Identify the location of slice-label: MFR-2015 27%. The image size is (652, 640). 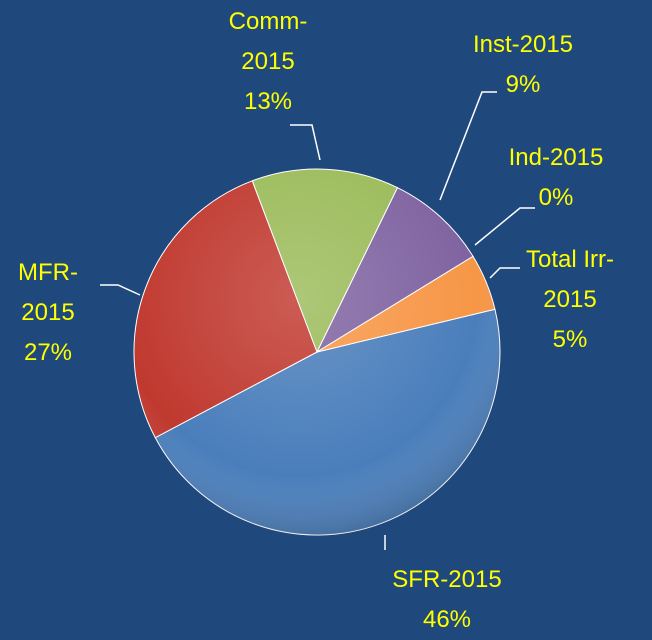
(48, 313).